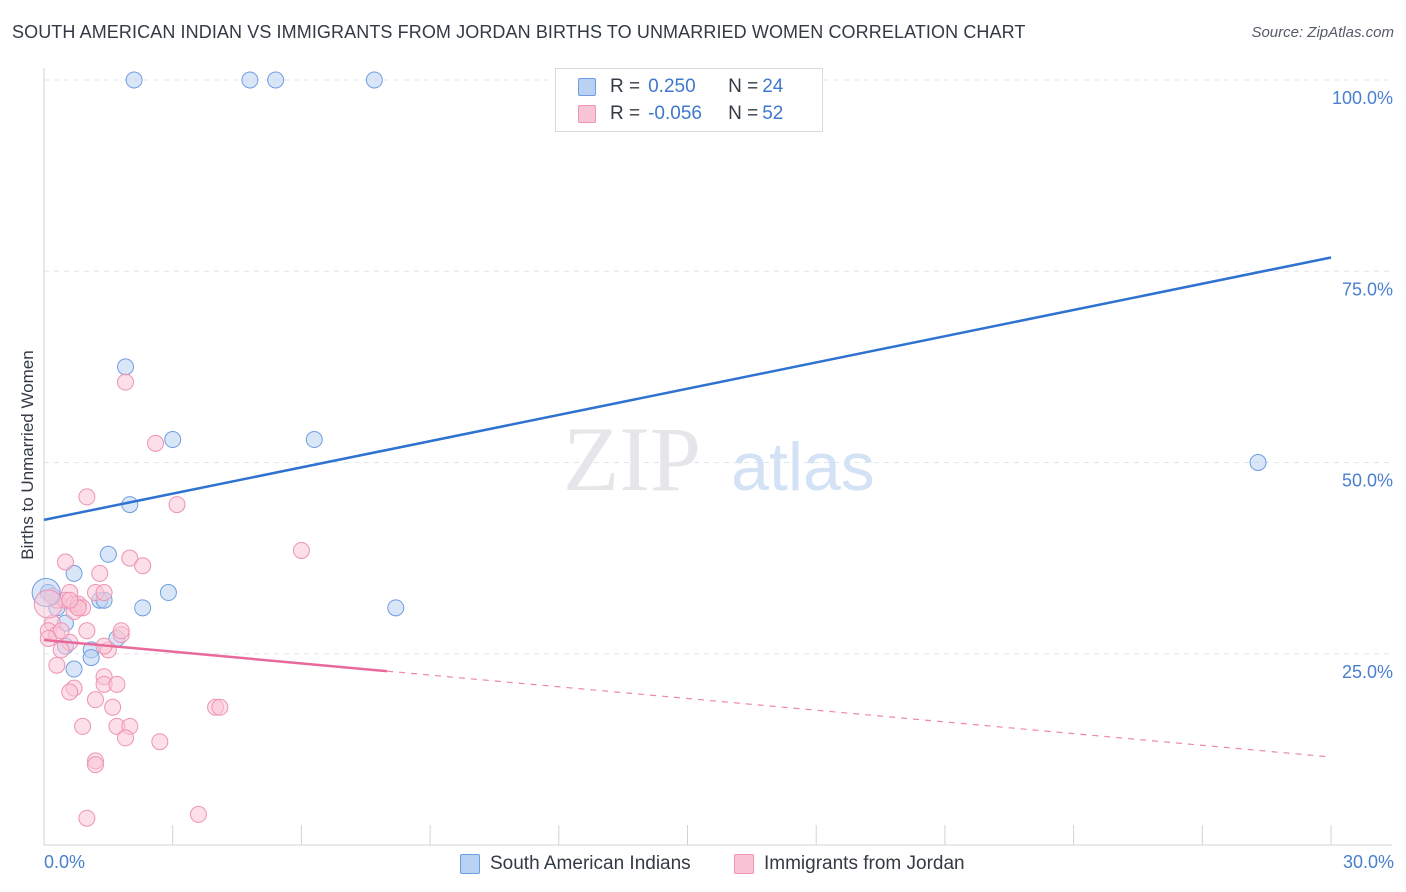 Image resolution: width=1406 pixels, height=892 pixels. I want to click on legend-n-value: 52, so click(773, 113).